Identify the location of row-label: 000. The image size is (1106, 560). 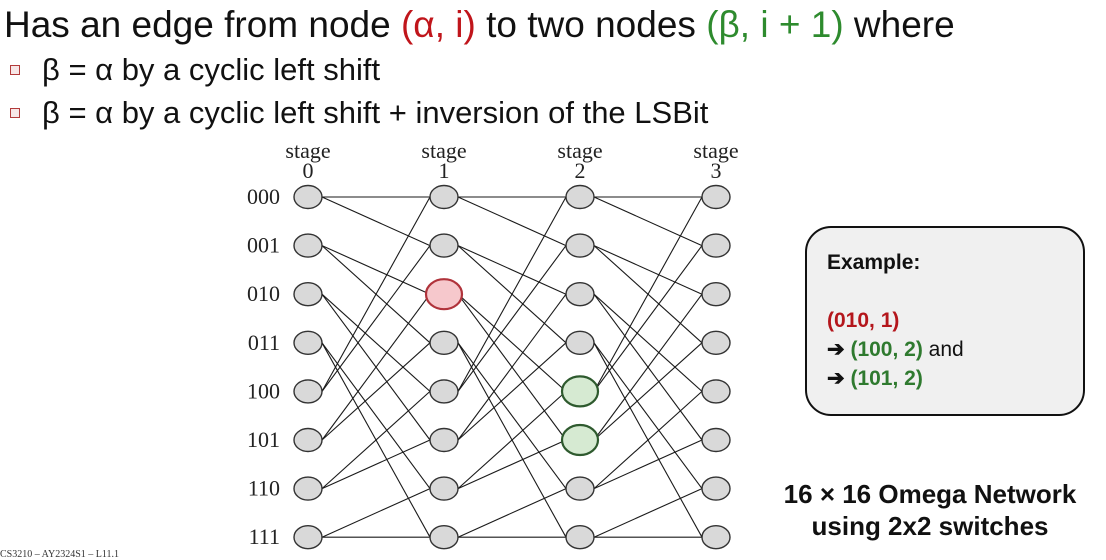
(263, 196).